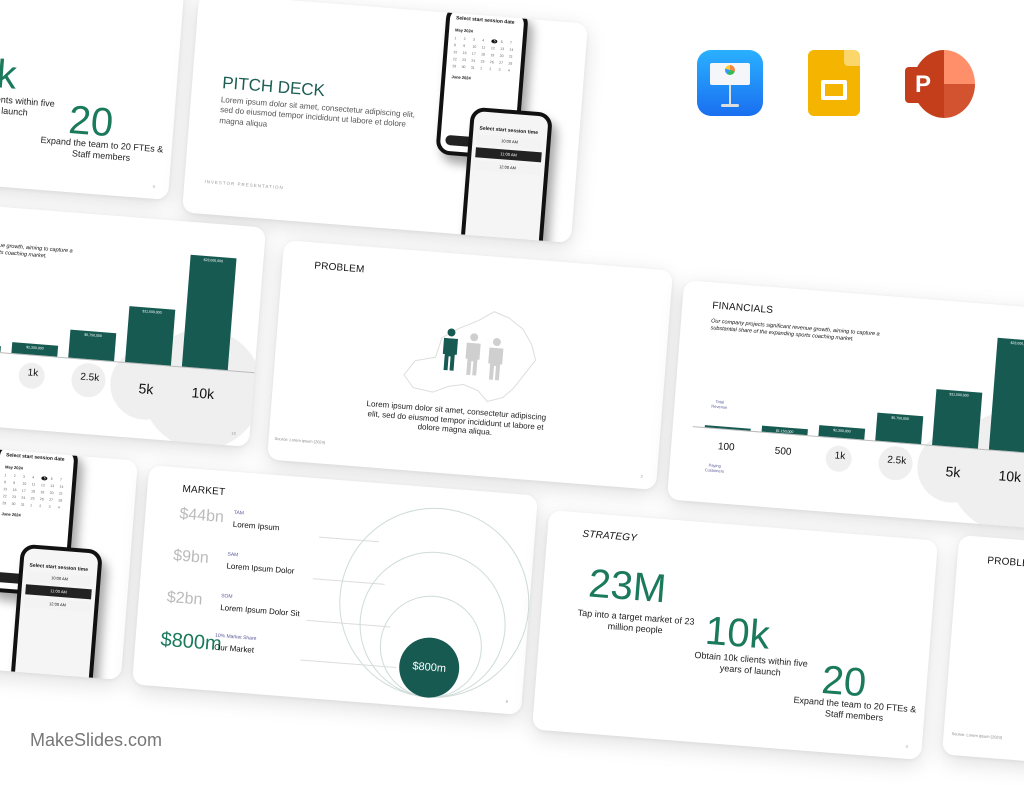  I want to click on market-name: Lorem Ipsum Dolor Sit, so click(259, 611).